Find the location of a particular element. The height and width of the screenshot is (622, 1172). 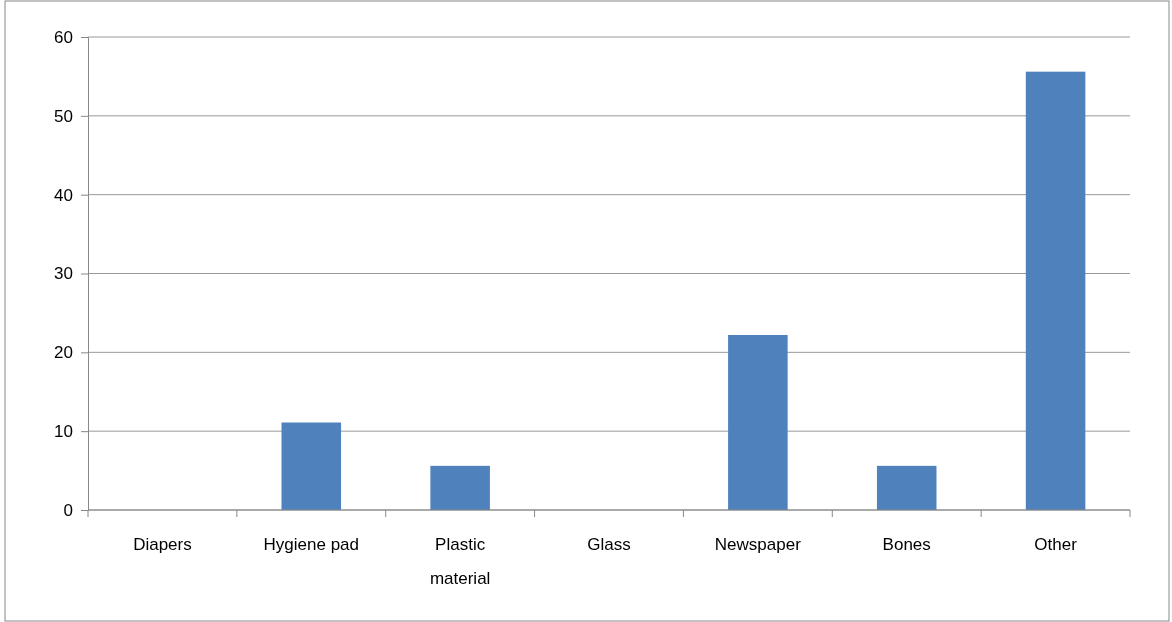

x-tick-label: Diapers is located at coordinates (162, 544).